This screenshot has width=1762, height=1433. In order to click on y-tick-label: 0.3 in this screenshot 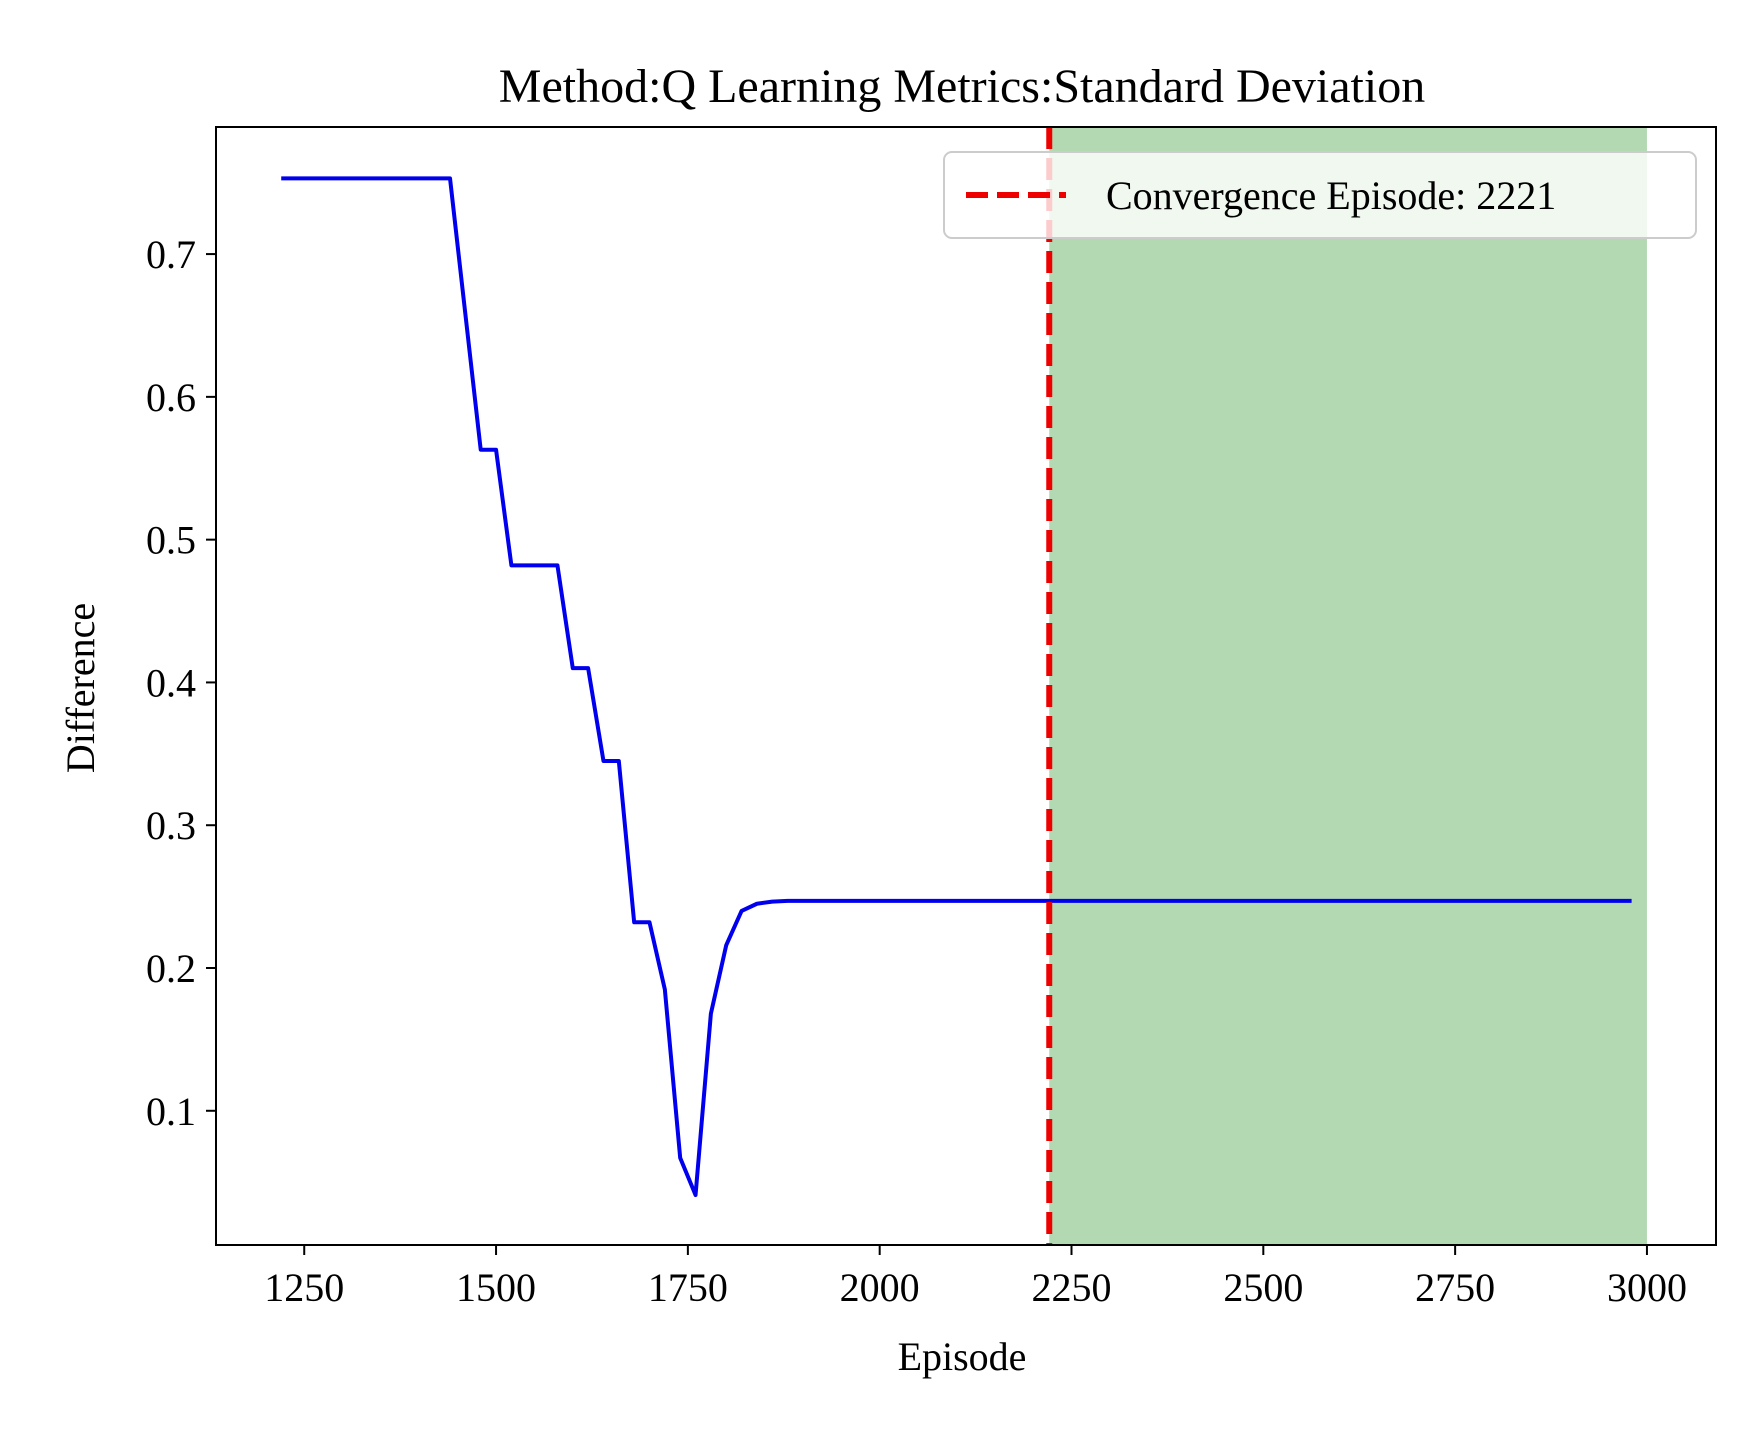, I will do `click(171, 825)`.